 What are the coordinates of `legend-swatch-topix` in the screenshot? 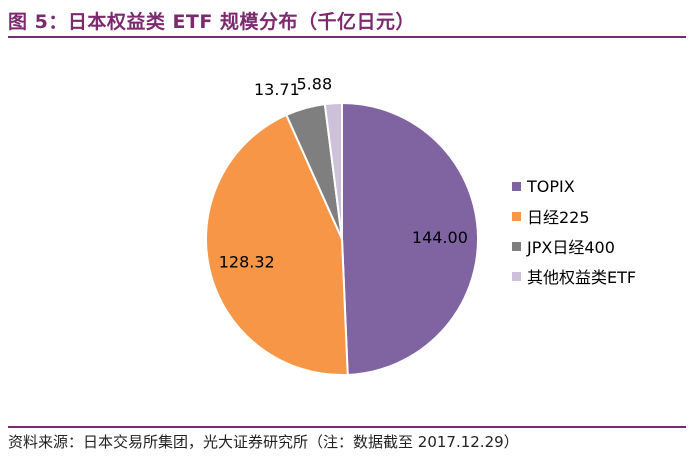 It's located at (516, 186).